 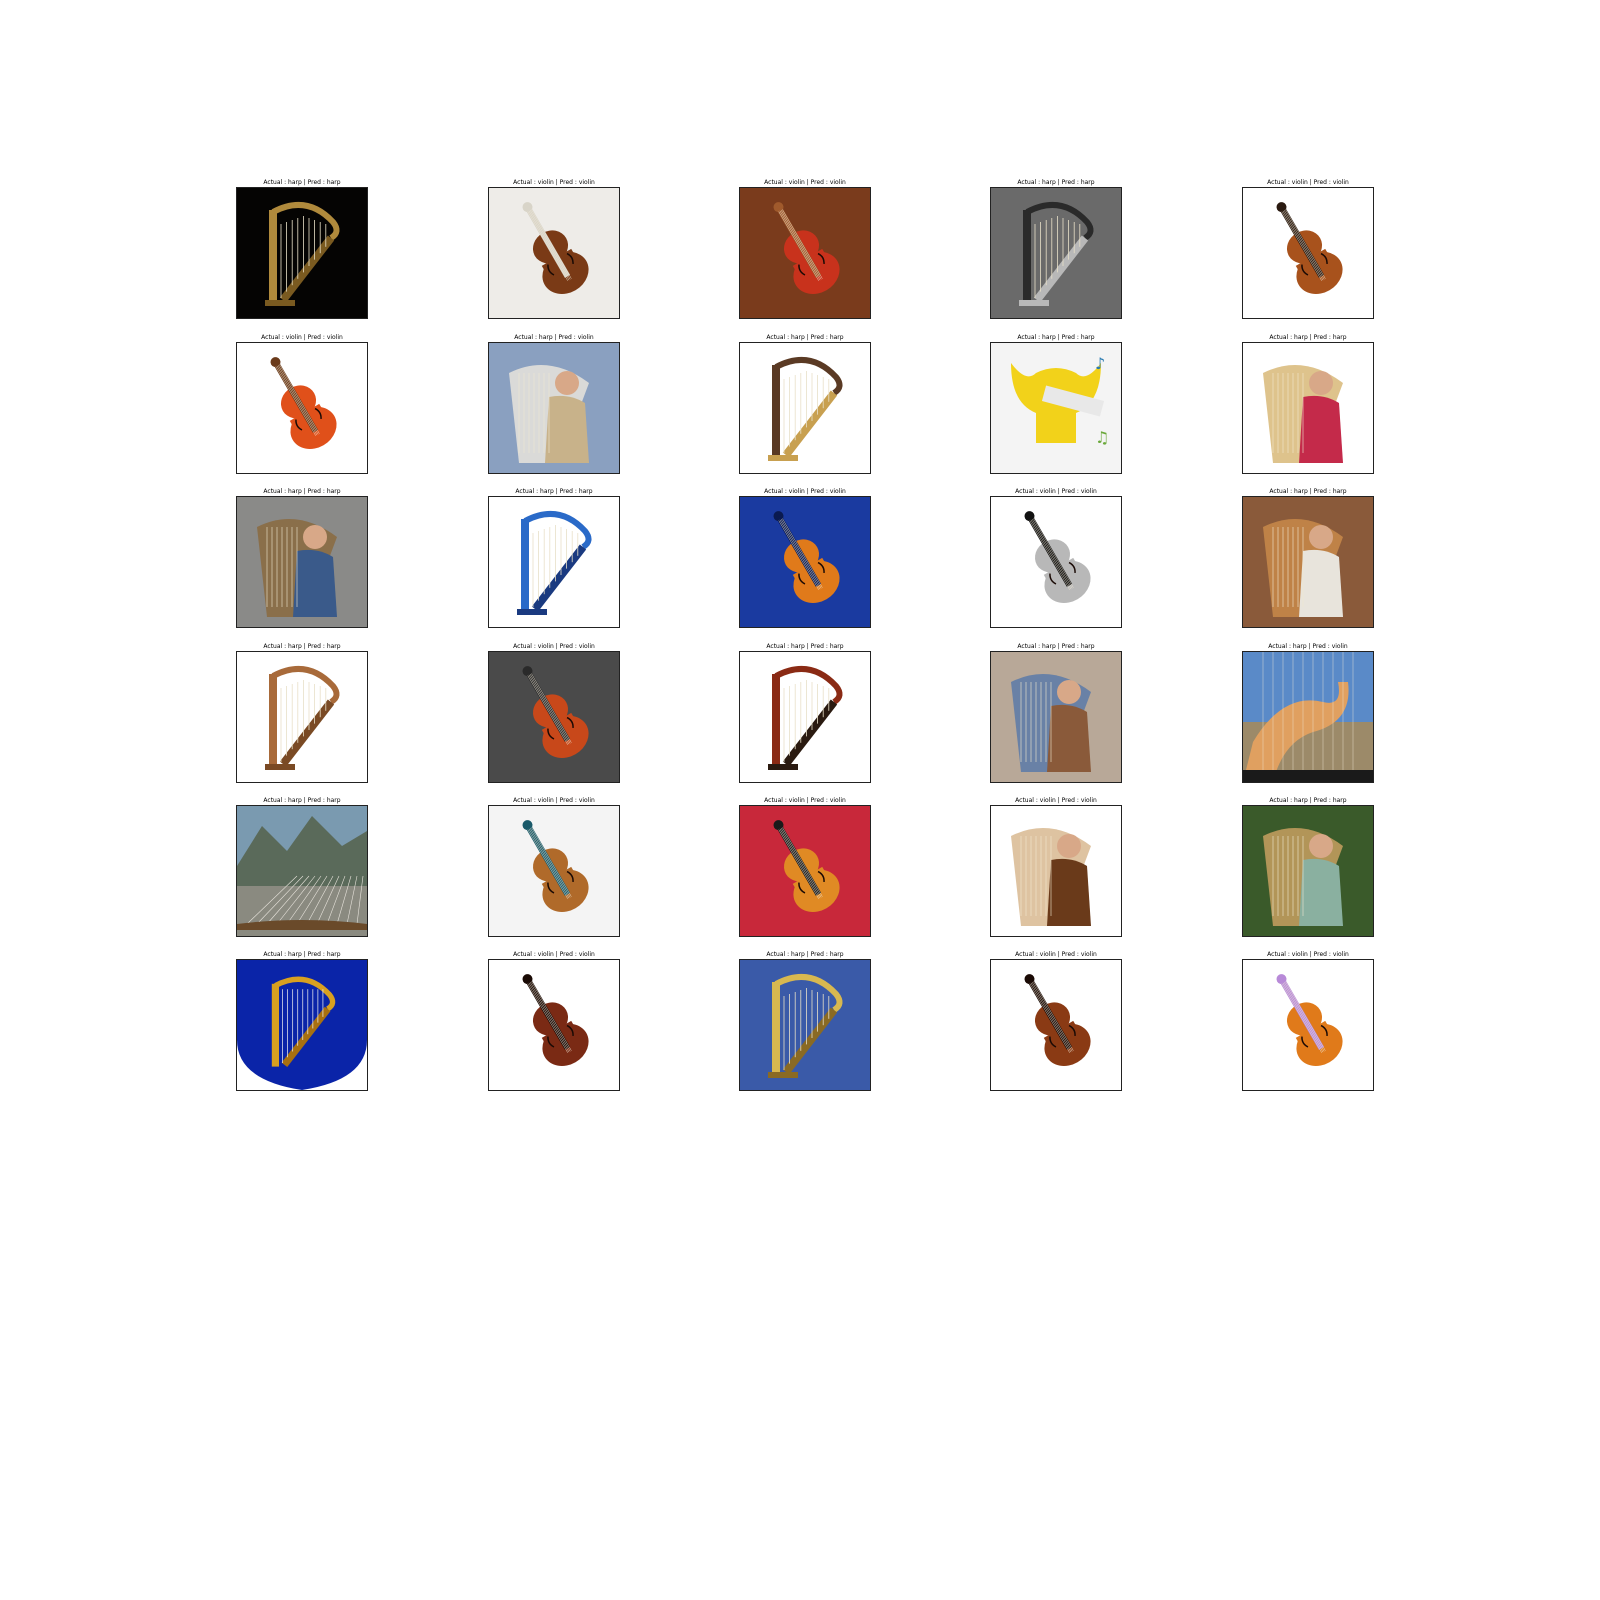 I want to click on landscape-image, so click(x=302, y=871).